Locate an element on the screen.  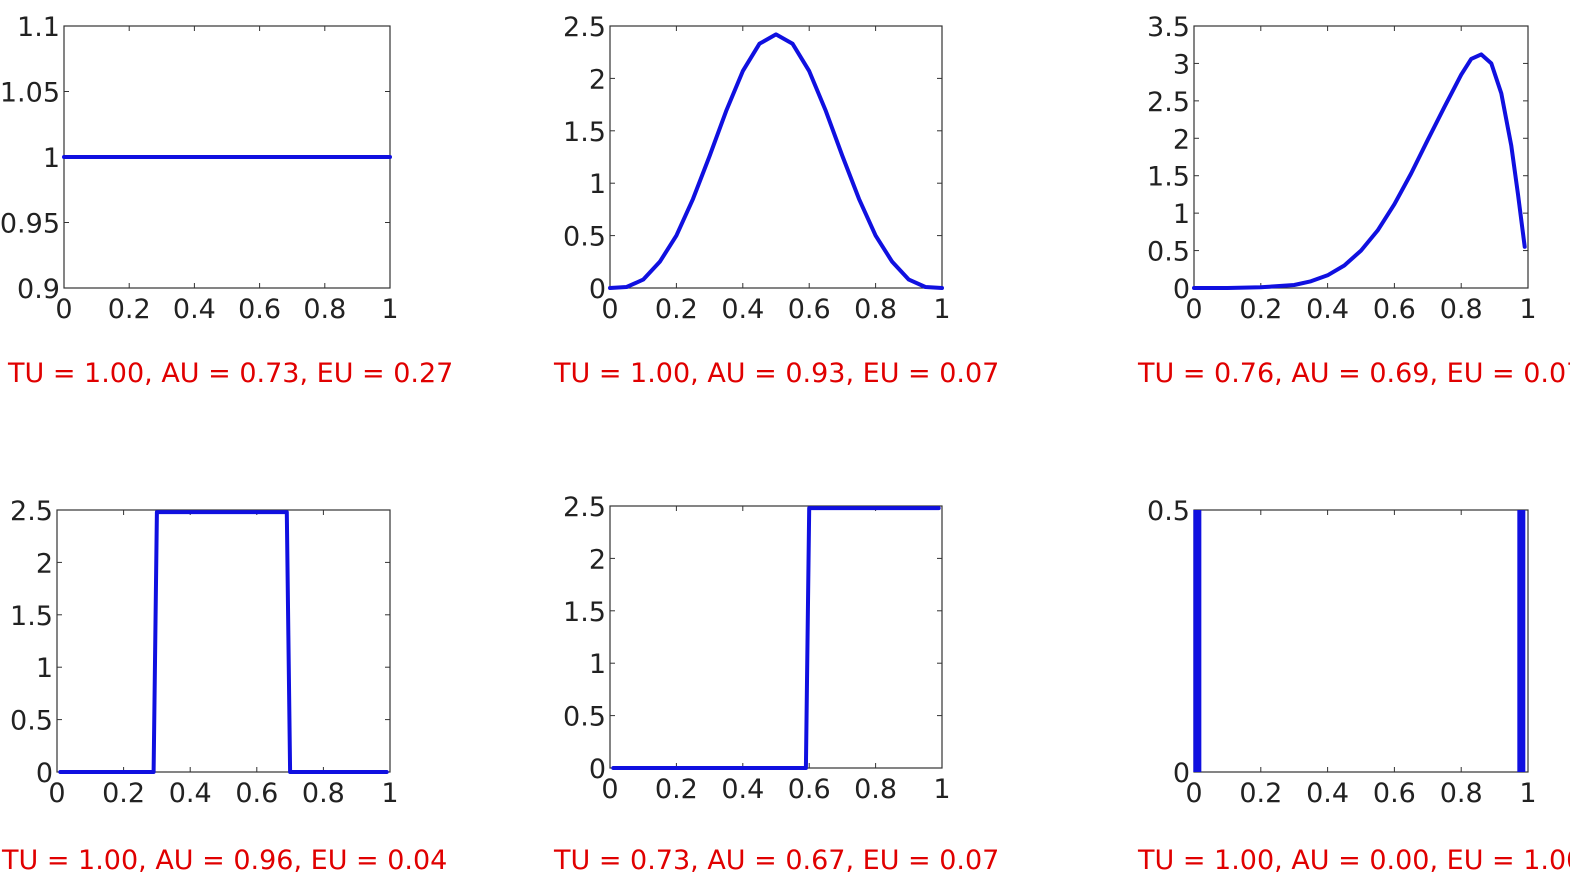
subplot-3: 0 0.2 0.4 0.6 0.8 1 0 0.5 1 1.5 2 2.5 3 3.5 is located at coordinates (1340, 165).